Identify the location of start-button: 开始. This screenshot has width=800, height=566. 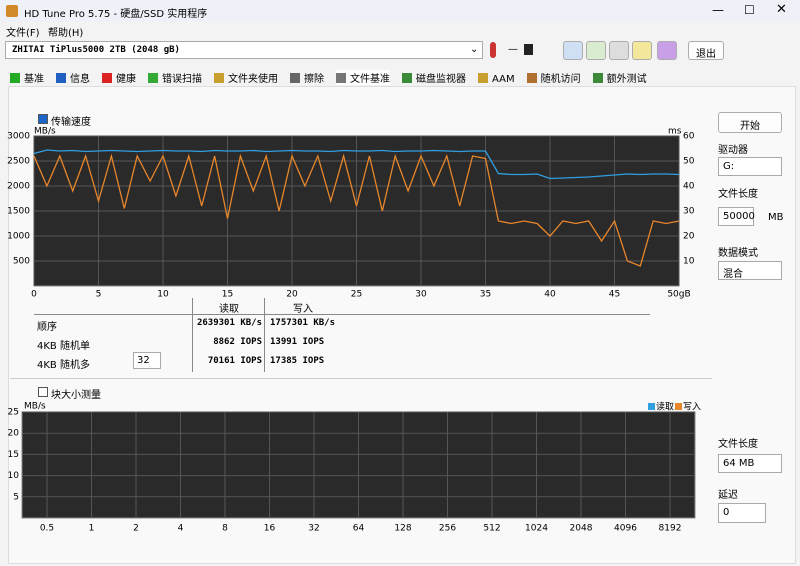
(750, 122).